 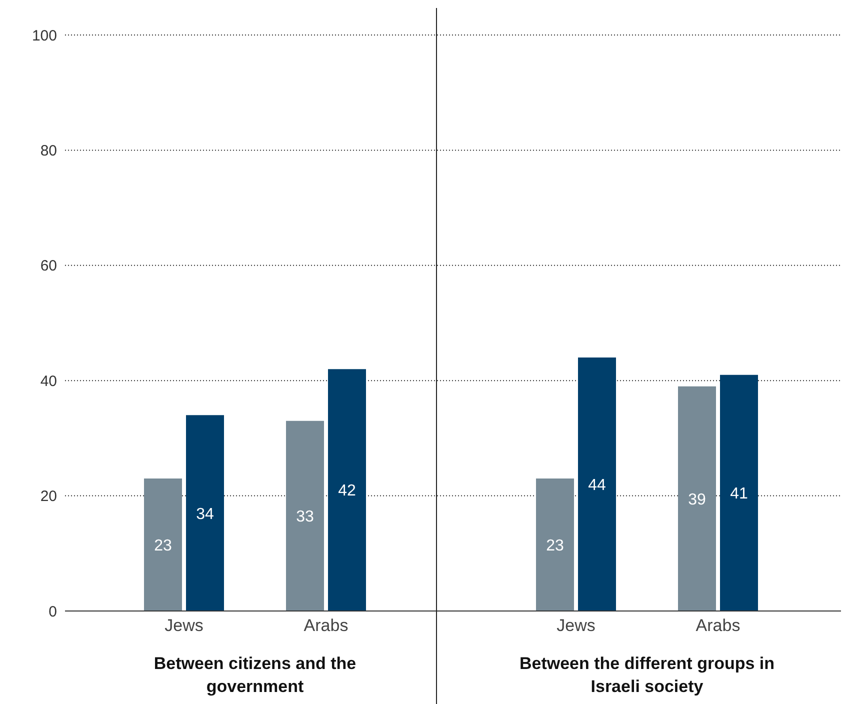 I want to click on data-label: 33, so click(x=305, y=517).